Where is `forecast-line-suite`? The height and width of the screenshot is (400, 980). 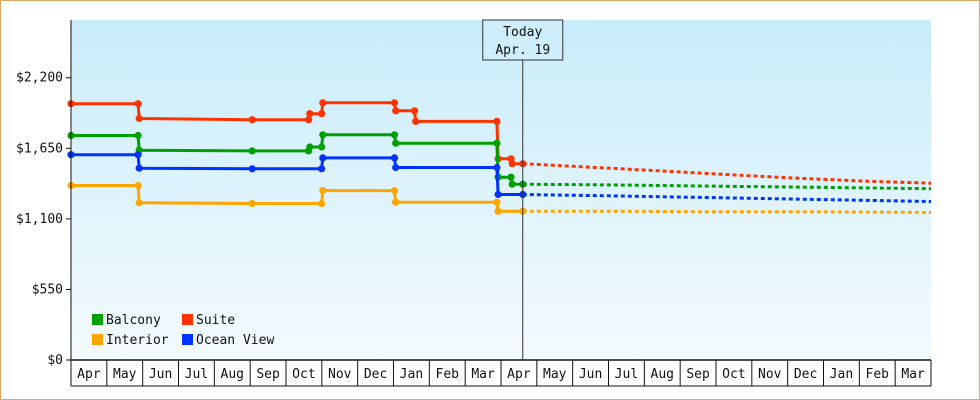 forecast-line-suite is located at coordinates (727, 173).